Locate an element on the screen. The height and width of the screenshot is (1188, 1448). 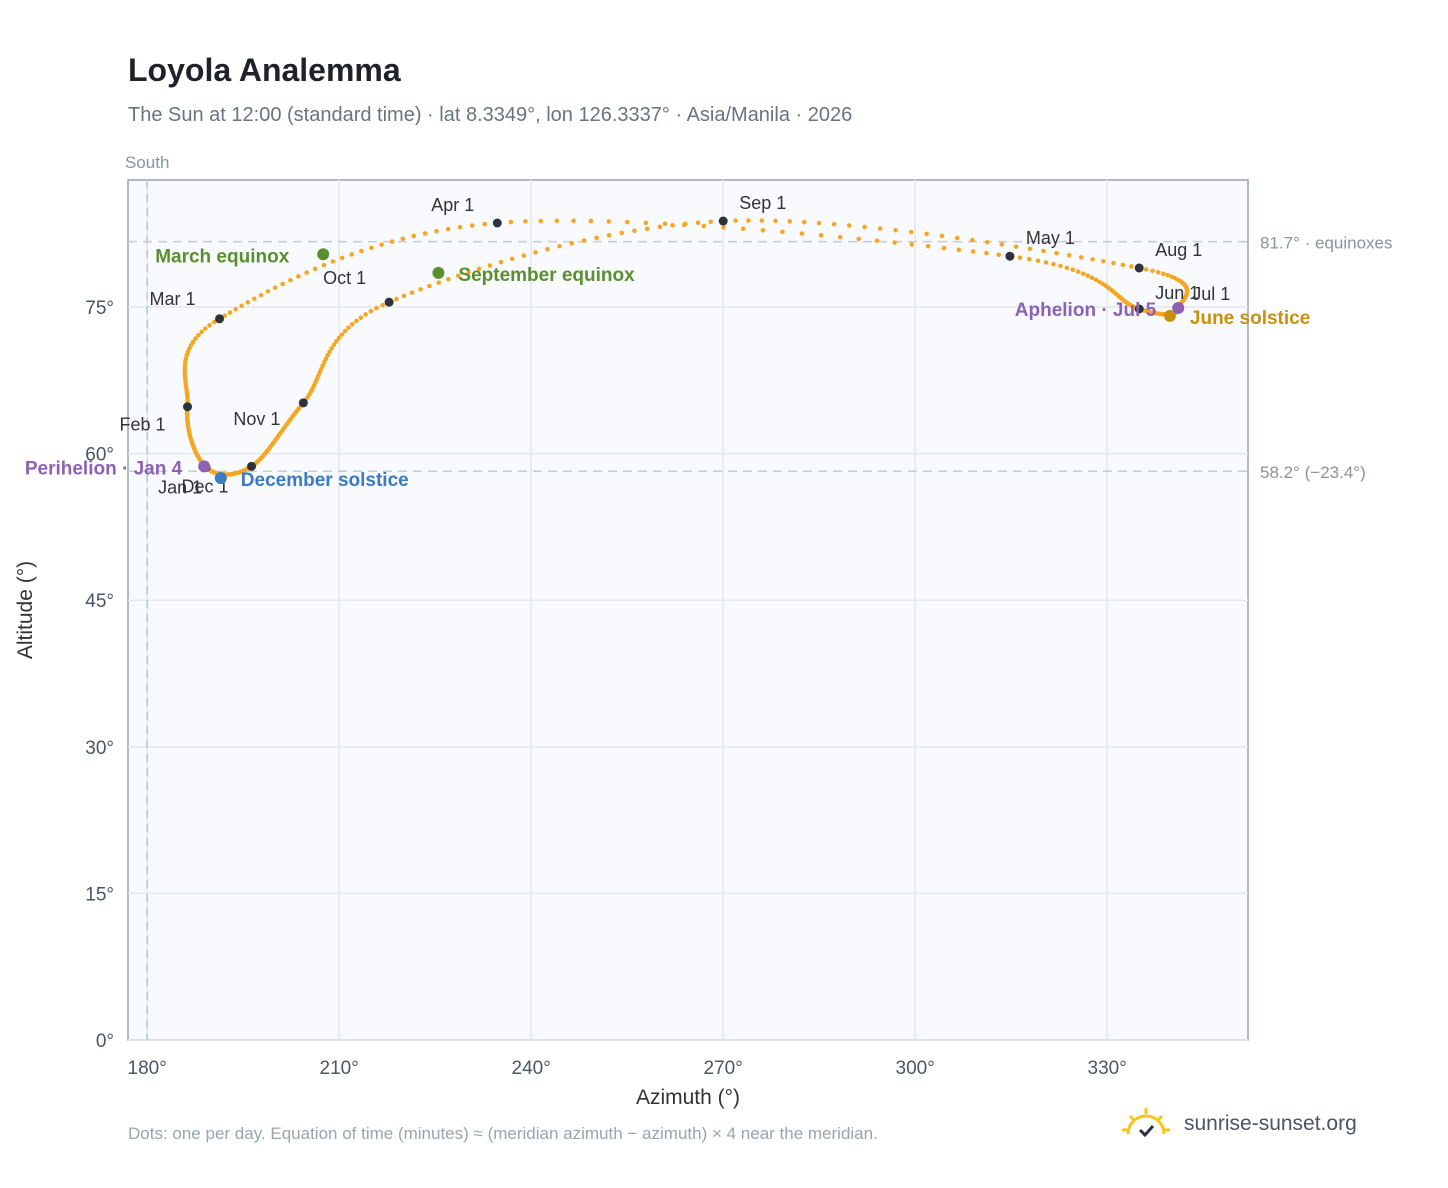
y-tick-label: 0° is located at coordinates (105, 1041).